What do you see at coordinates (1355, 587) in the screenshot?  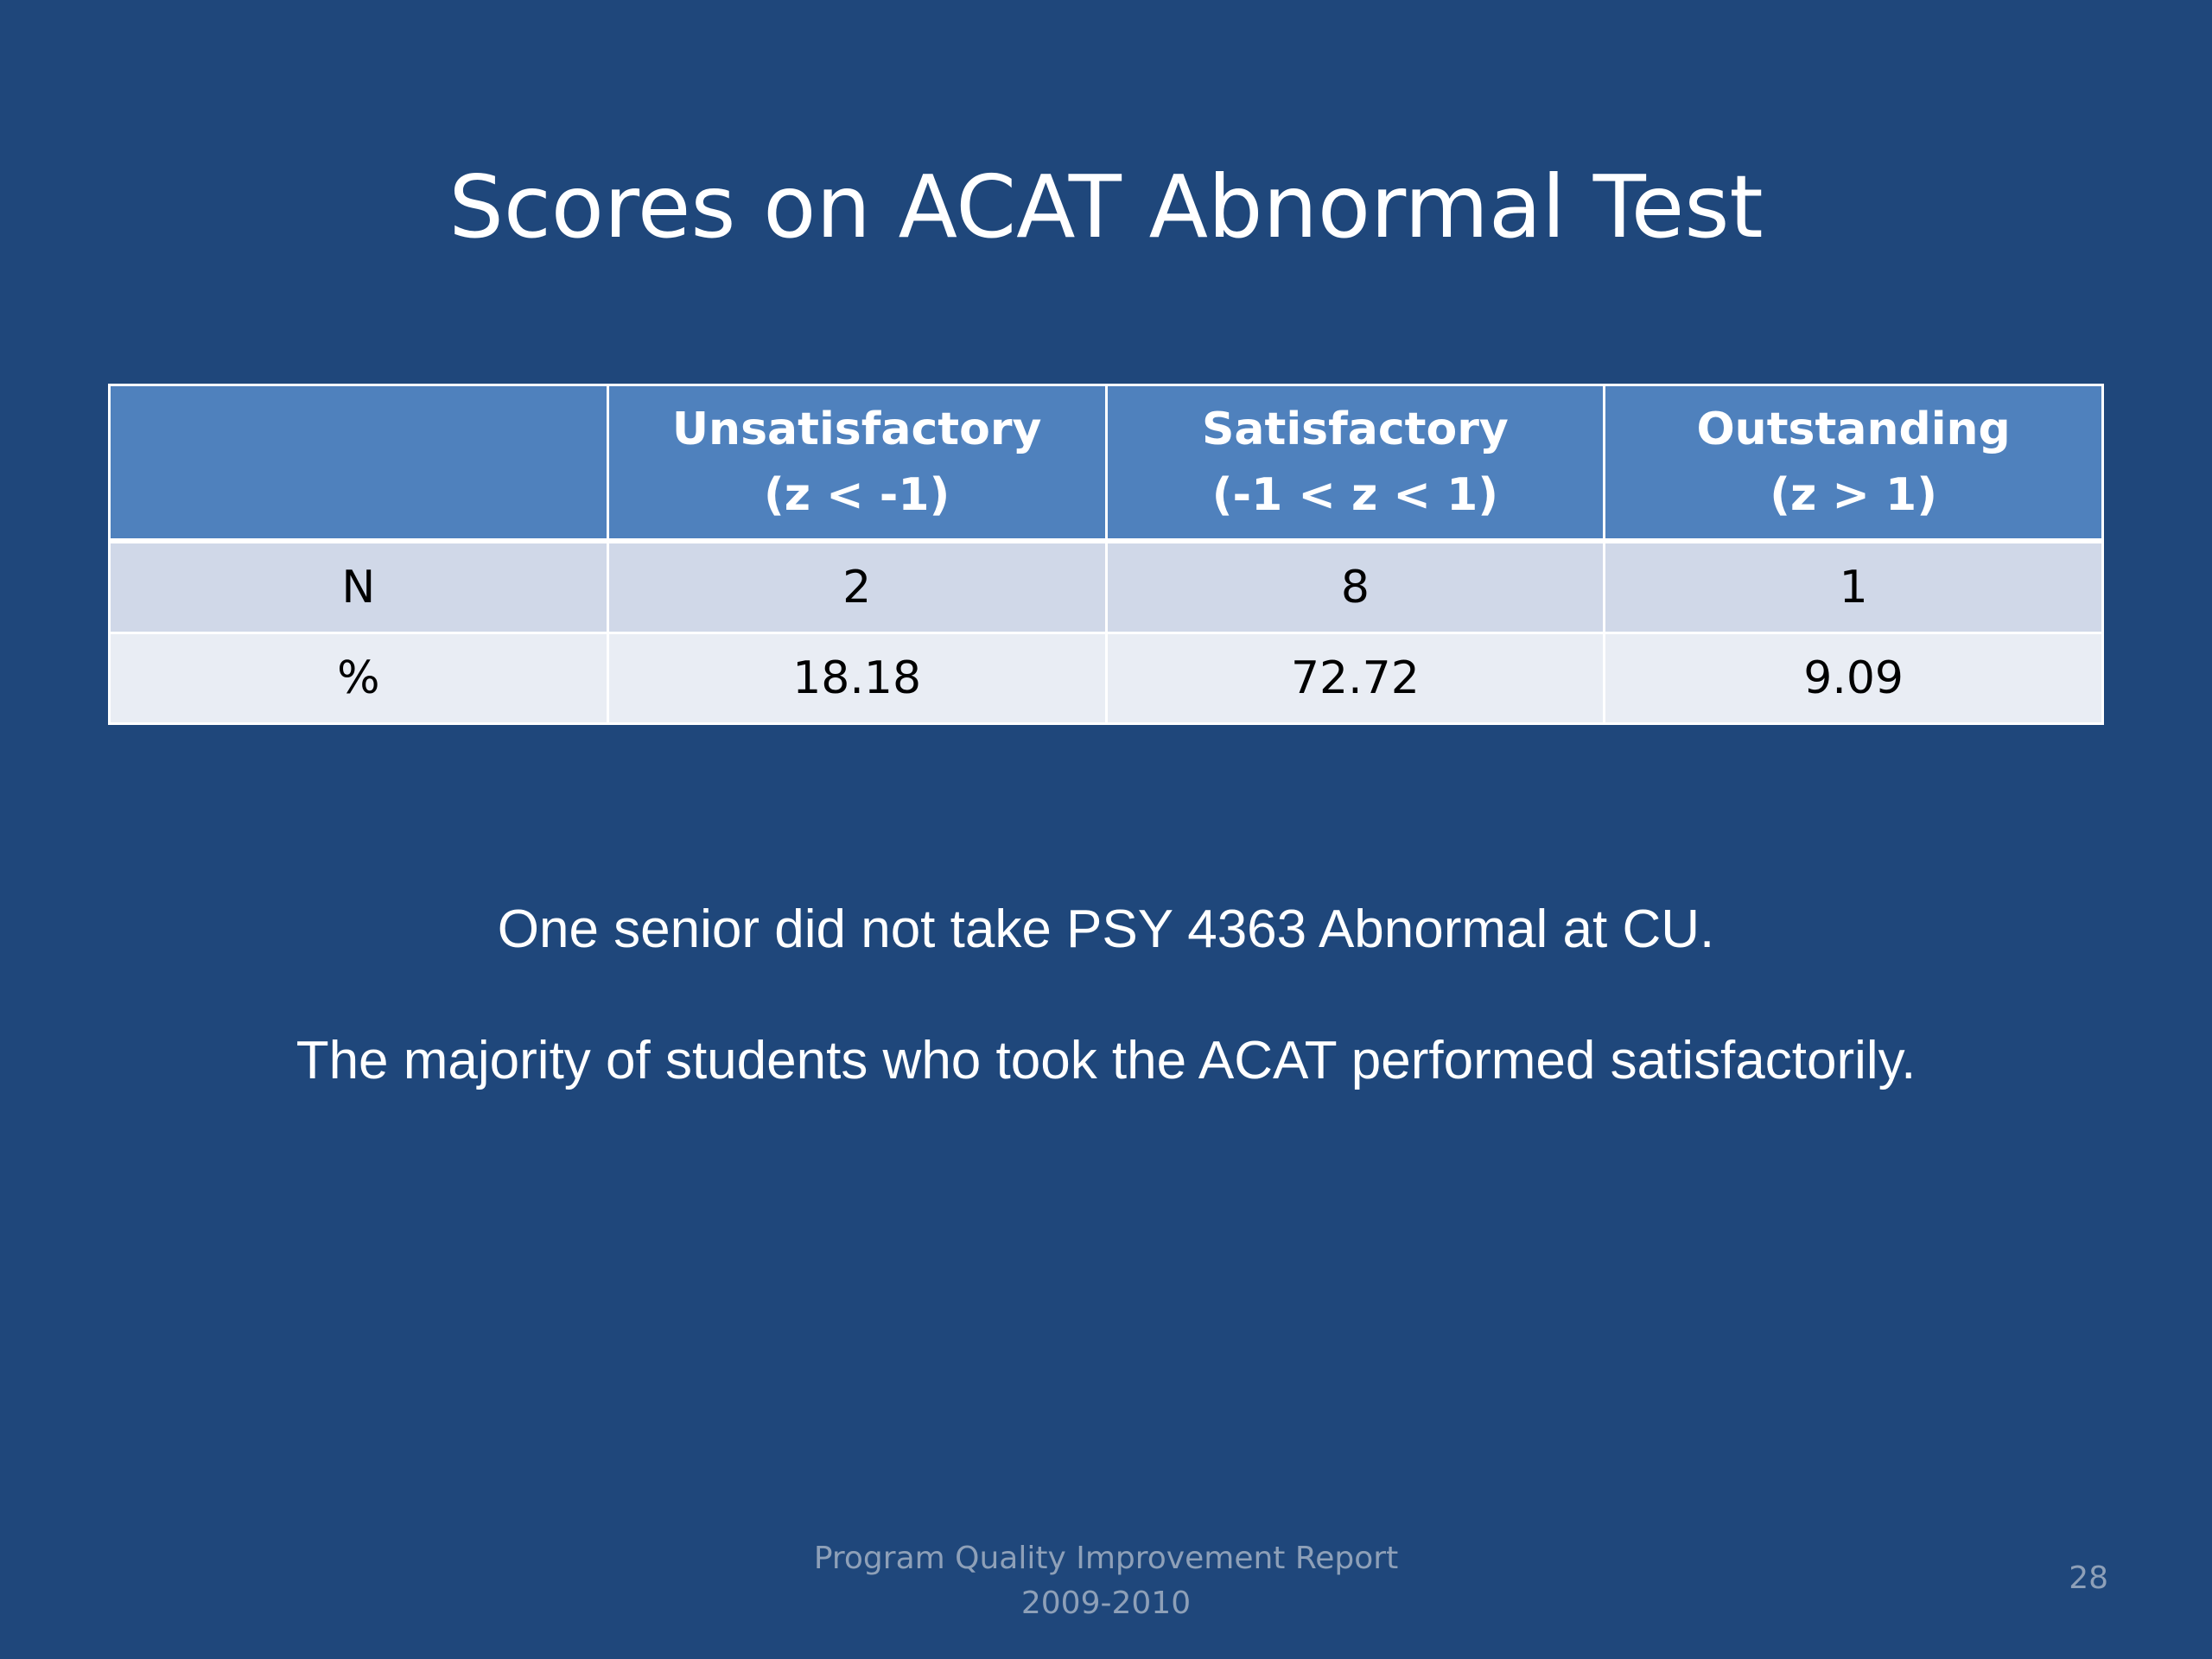 I see `table-cell: 8` at bounding box center [1355, 587].